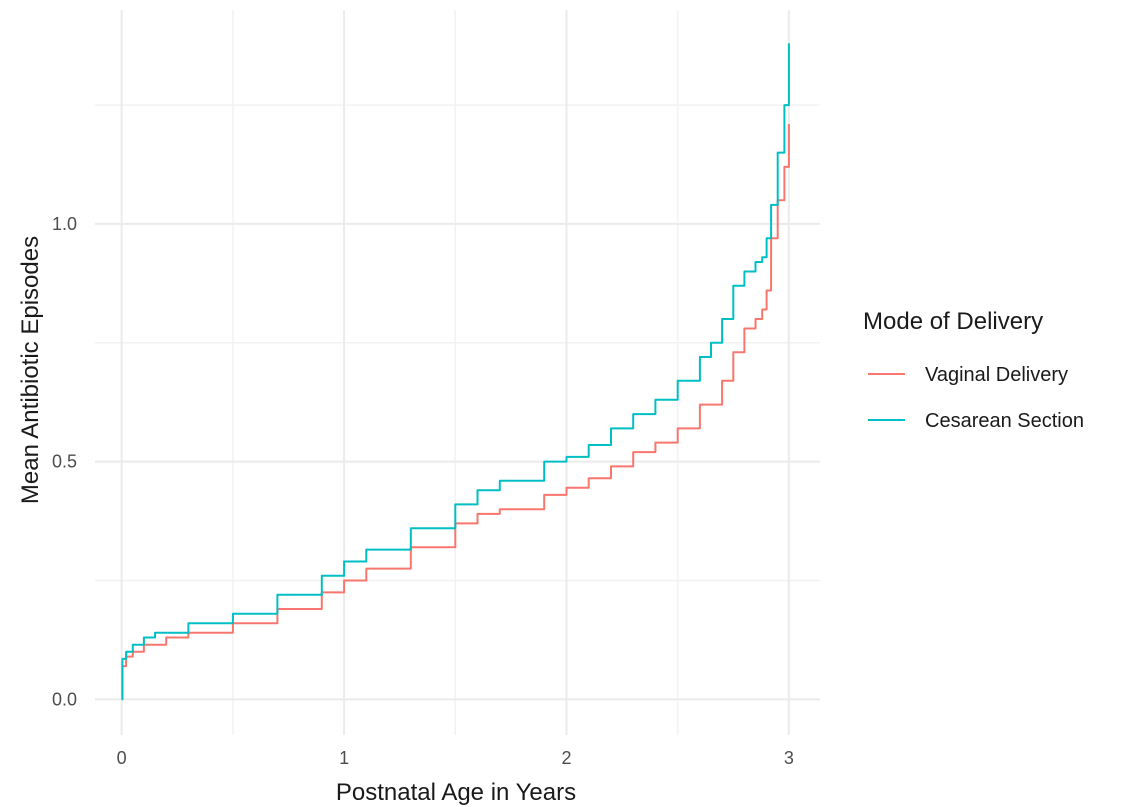  I want to click on legend-title: Mode of Delivery, so click(953, 321).